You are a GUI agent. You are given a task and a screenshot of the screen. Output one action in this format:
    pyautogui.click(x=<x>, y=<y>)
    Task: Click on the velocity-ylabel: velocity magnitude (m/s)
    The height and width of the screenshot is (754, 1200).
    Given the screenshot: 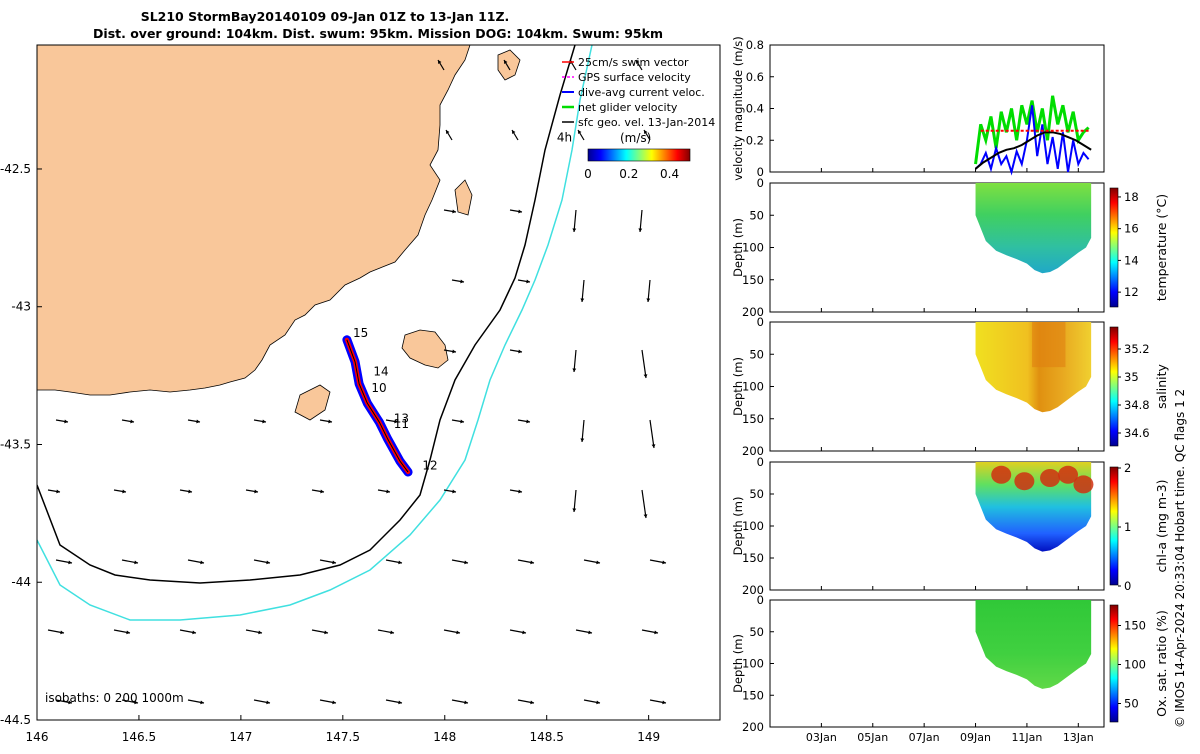 What is the action you would take?
    pyautogui.click(x=738, y=108)
    